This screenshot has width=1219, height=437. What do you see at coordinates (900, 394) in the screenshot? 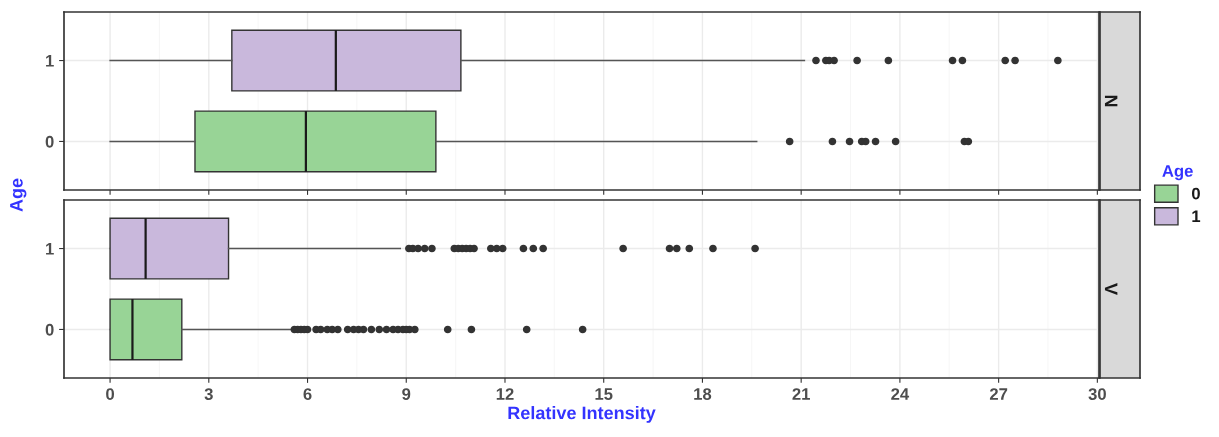
I see `x-tick-label: 24` at bounding box center [900, 394].